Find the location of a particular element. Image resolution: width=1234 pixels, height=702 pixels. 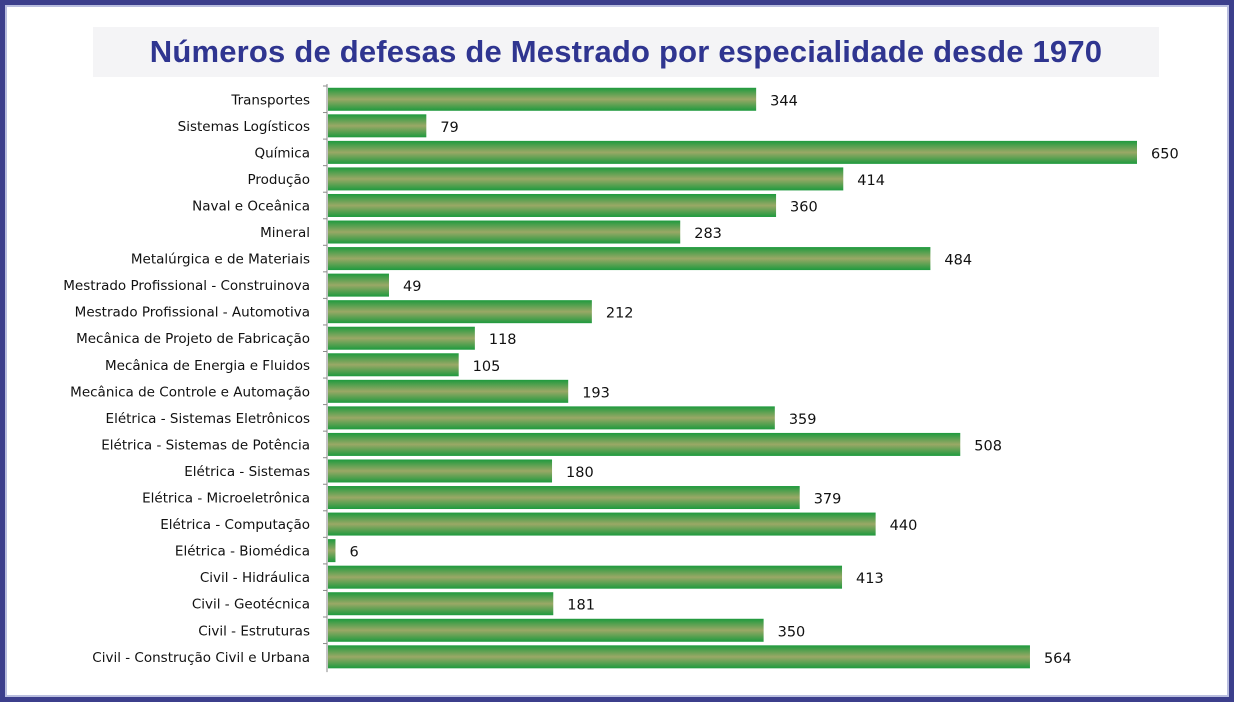

data-label: 350 is located at coordinates (792, 632).